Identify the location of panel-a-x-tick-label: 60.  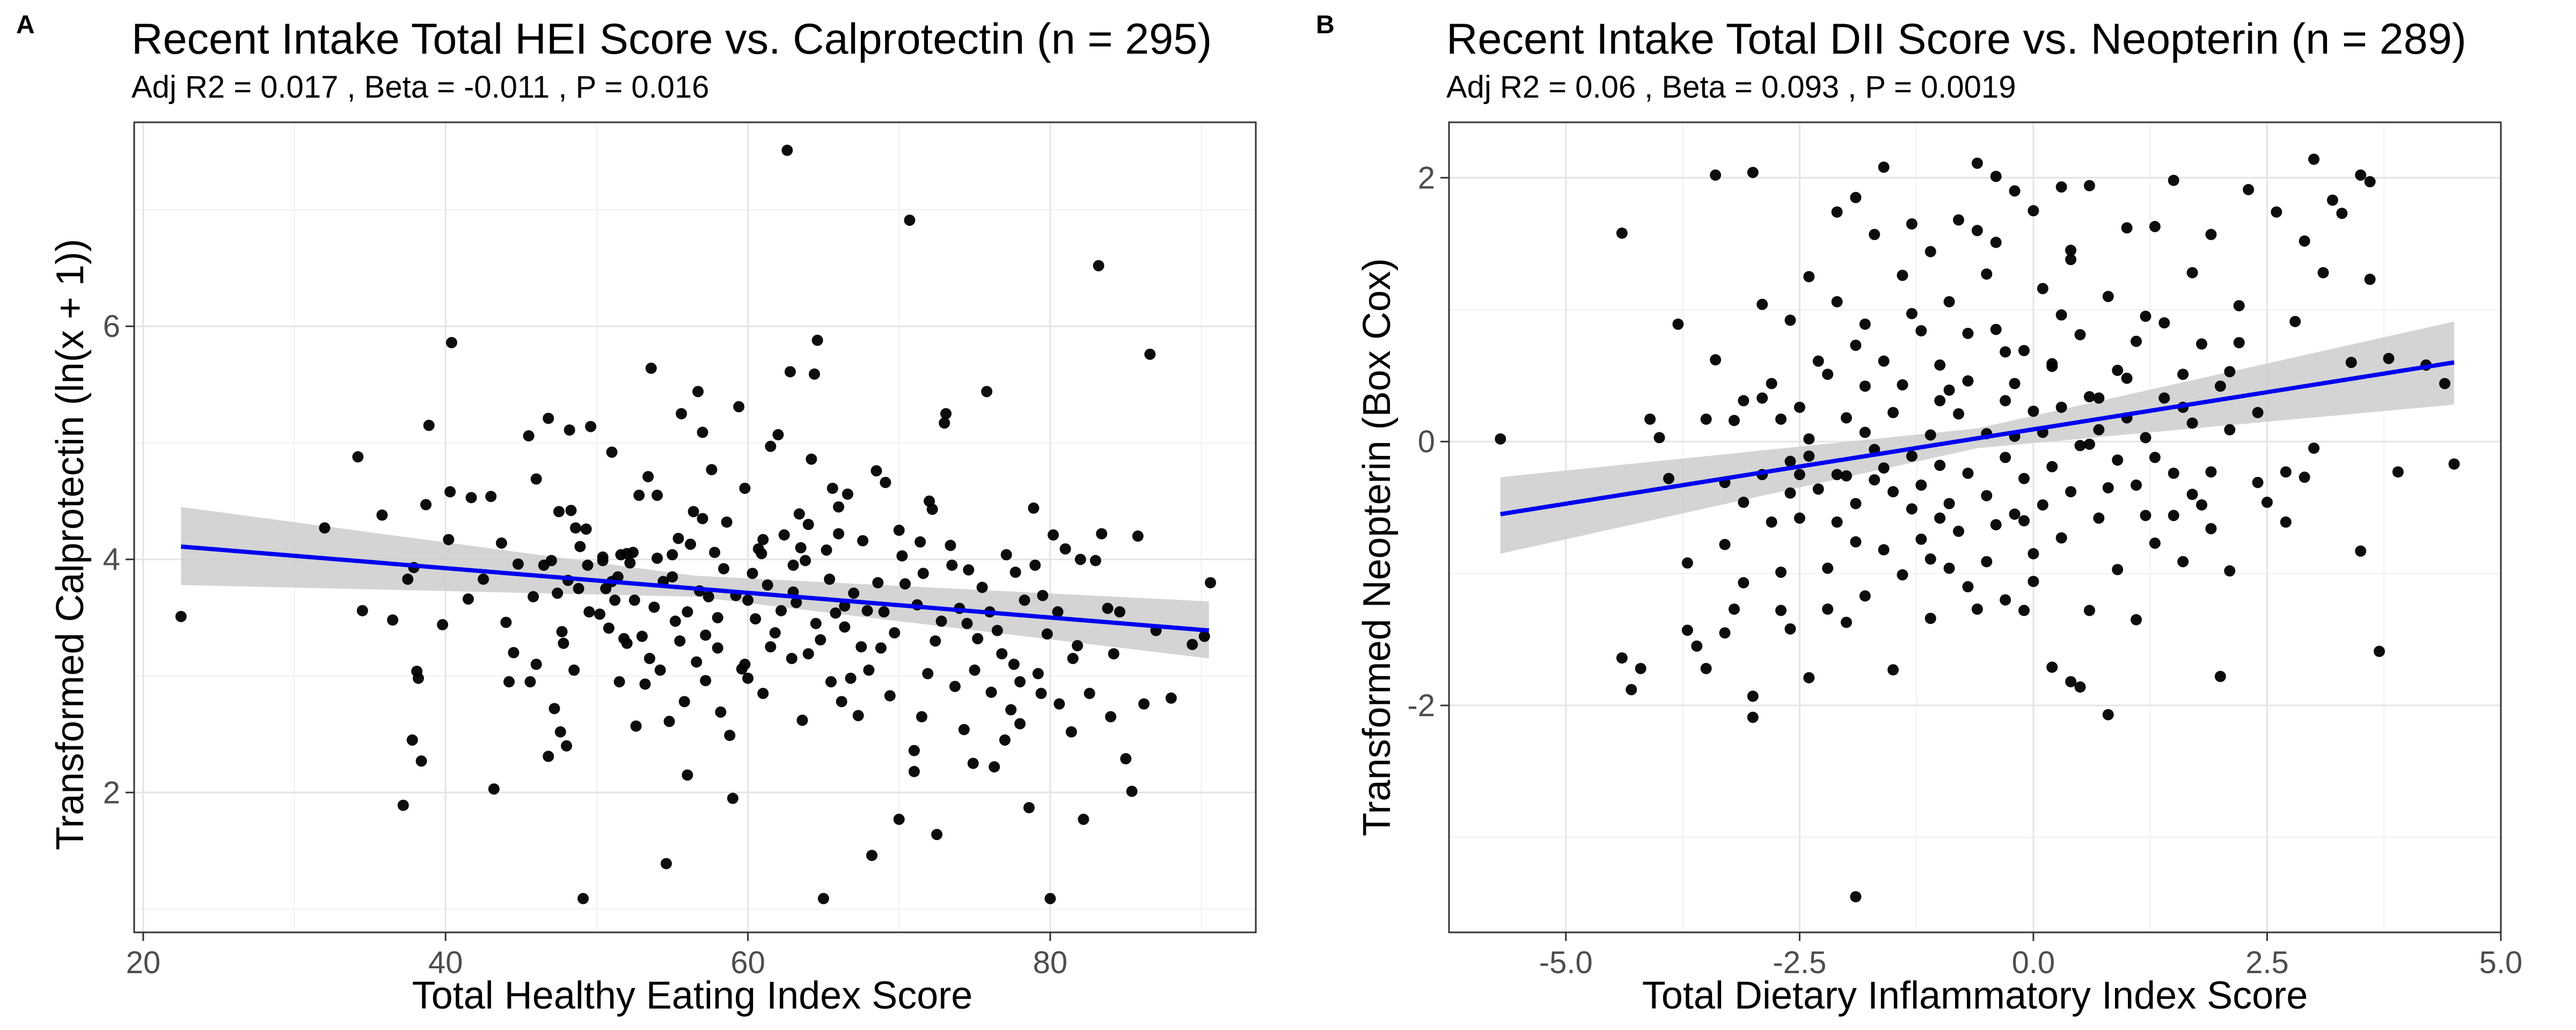
(747, 963).